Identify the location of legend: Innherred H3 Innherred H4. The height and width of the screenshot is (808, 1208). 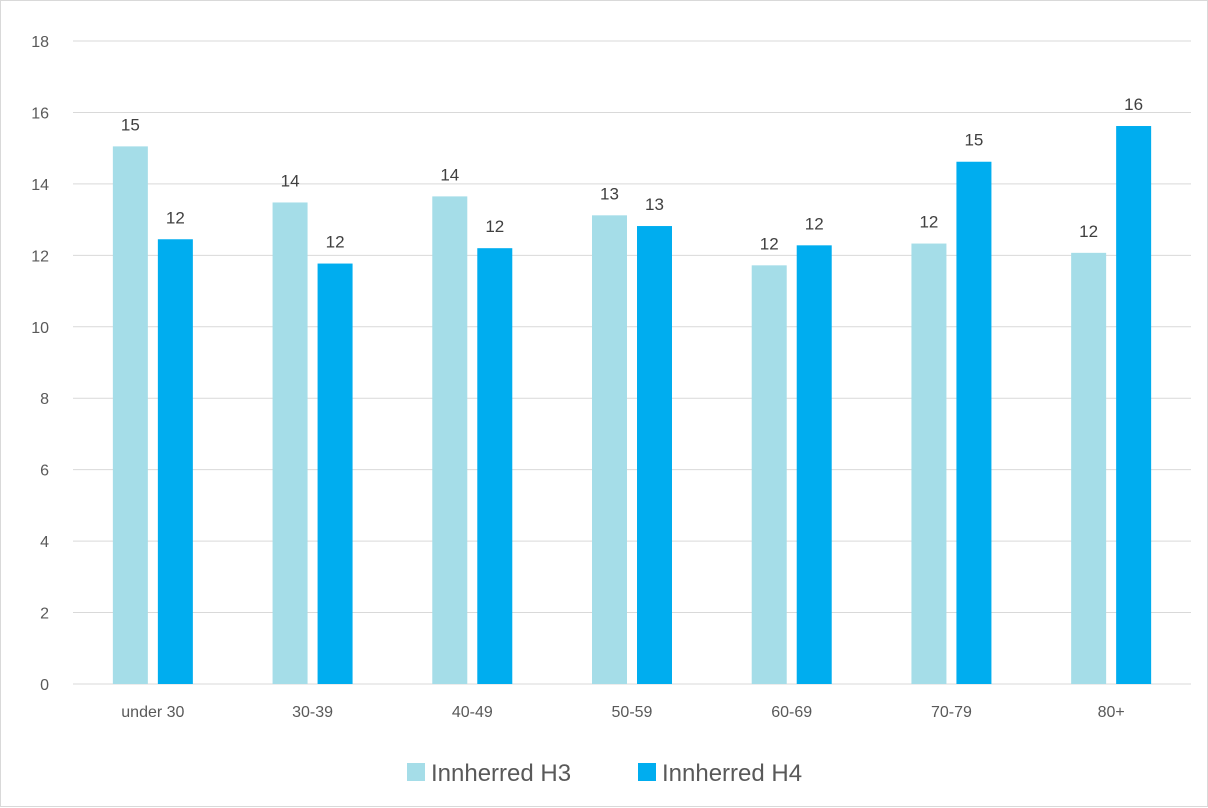
(604, 773).